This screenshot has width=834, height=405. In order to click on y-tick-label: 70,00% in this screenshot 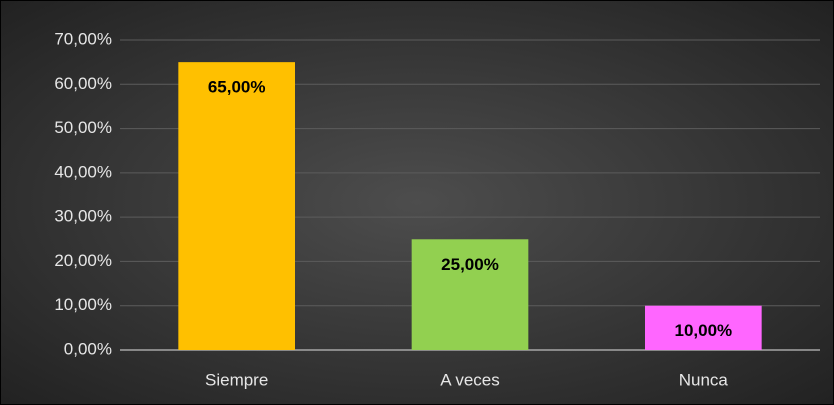, I will do `click(83, 38)`.